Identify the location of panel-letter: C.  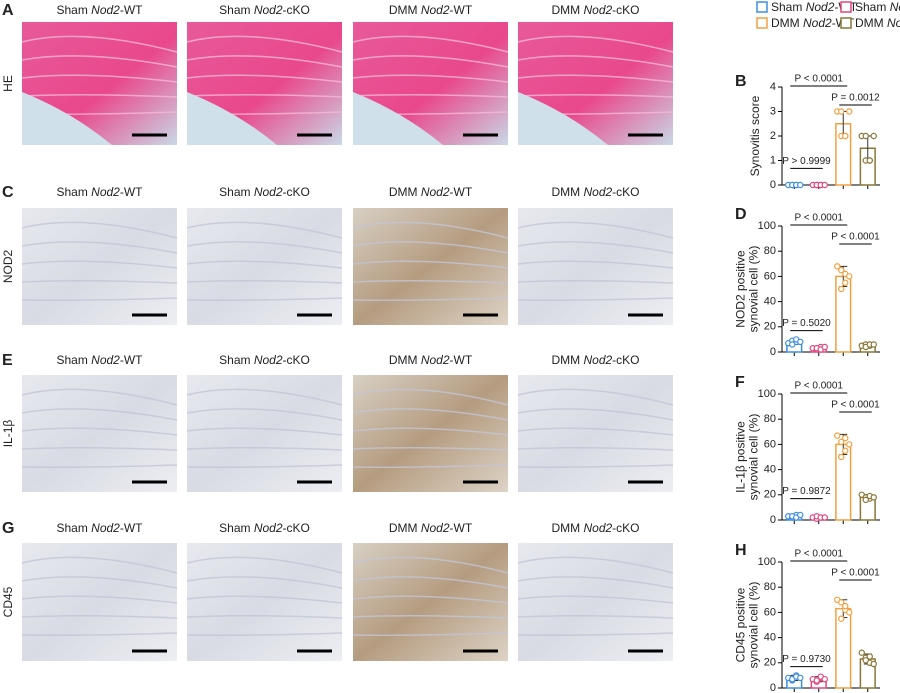
(8, 192).